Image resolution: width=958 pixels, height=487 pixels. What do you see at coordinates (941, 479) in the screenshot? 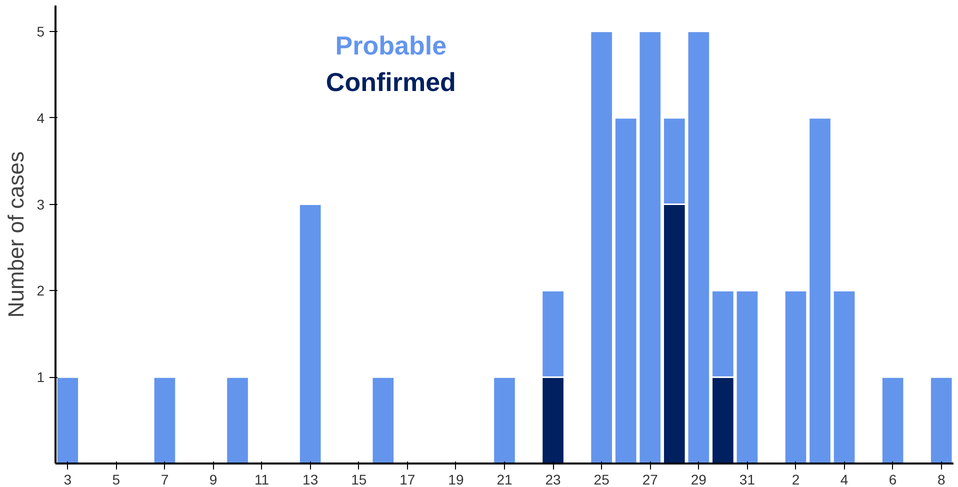
I see `x-tick-label: 8` at bounding box center [941, 479].